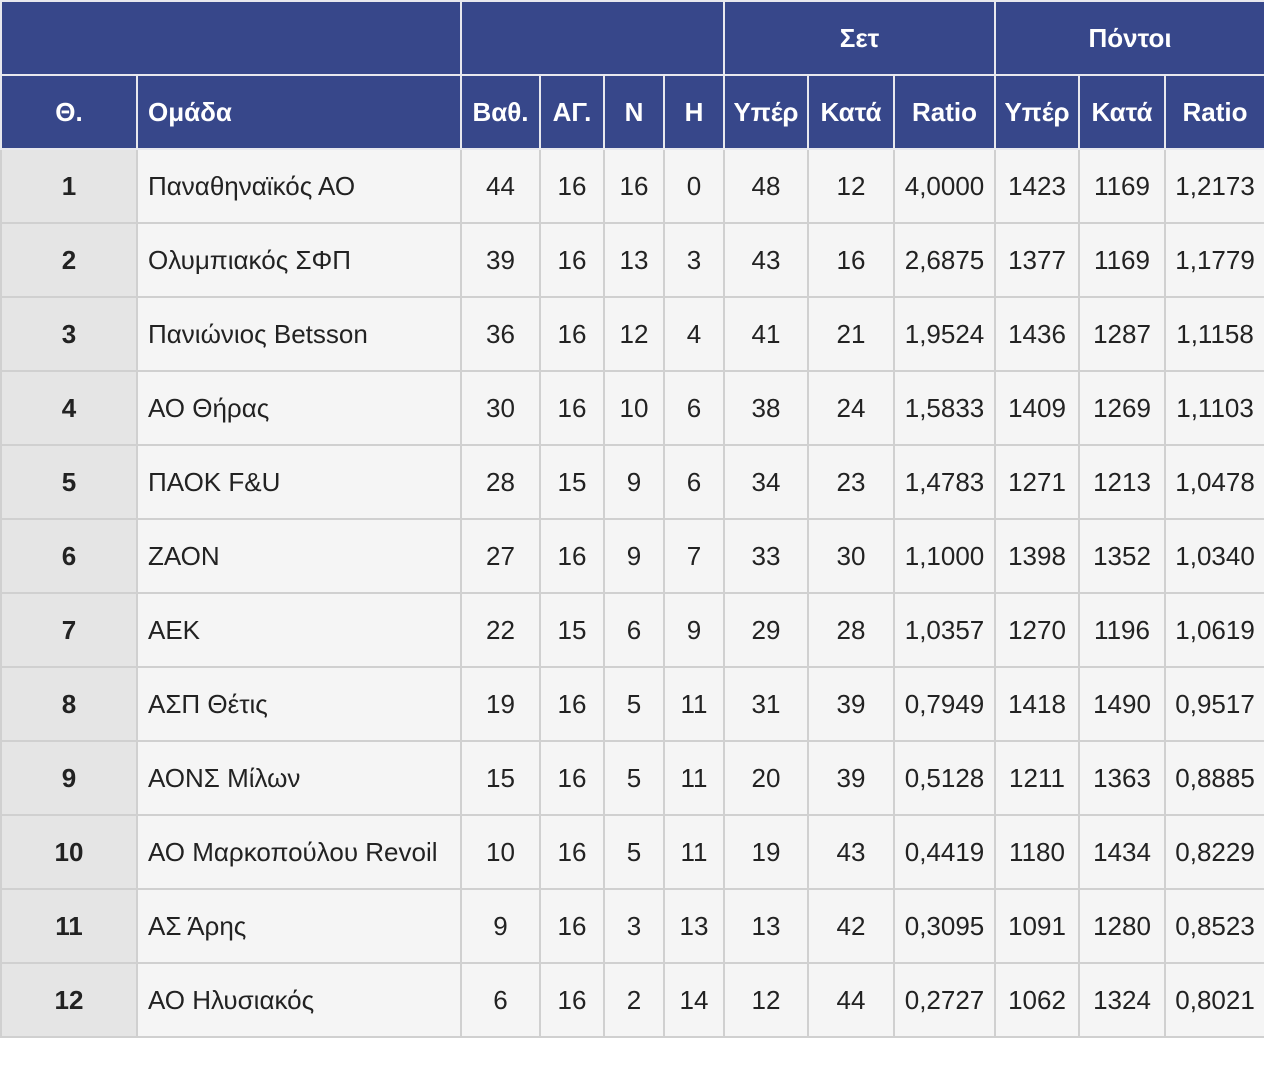 The height and width of the screenshot is (1070, 1264). What do you see at coordinates (1122, 778) in the screenshot?
I see `stat-cell: 1363` at bounding box center [1122, 778].